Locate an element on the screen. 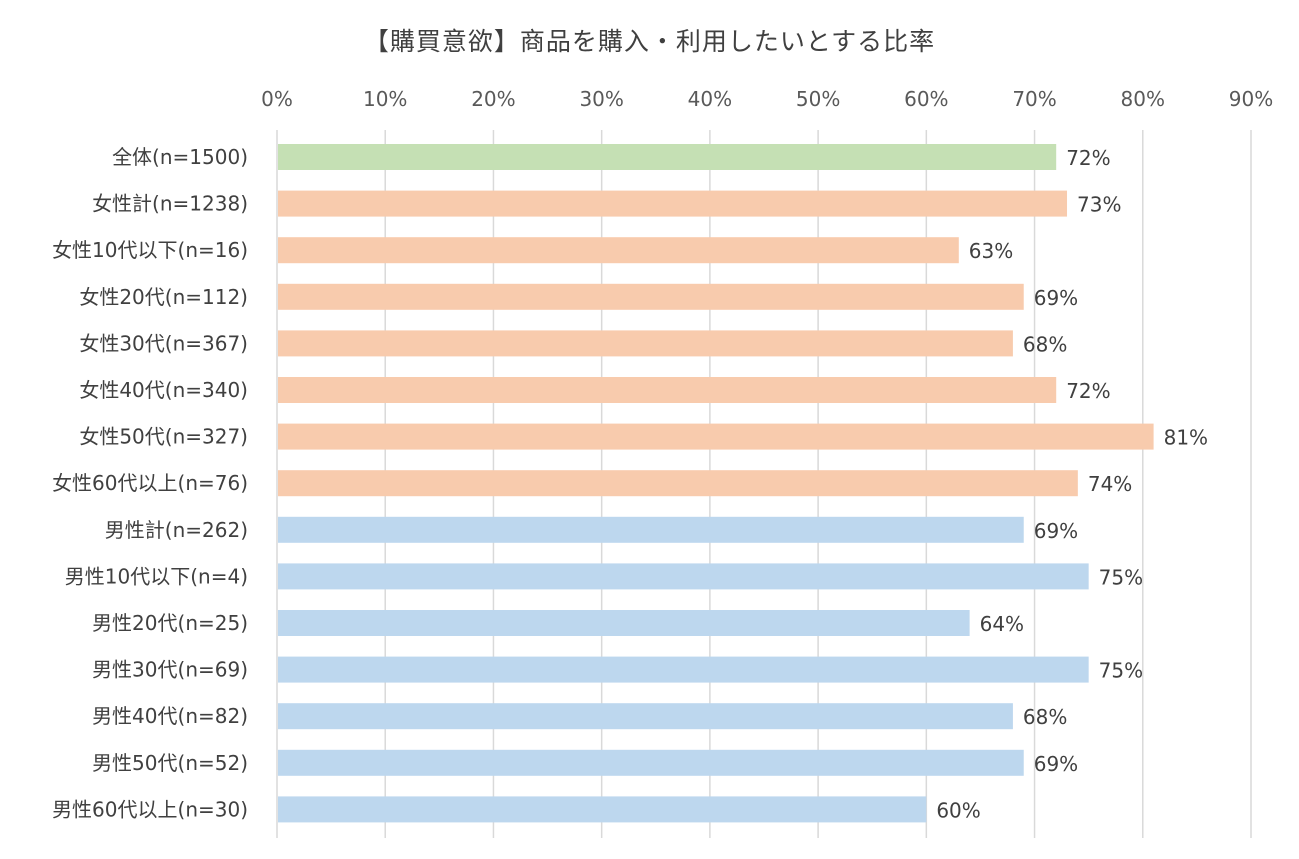 The image size is (1299, 859). category-label: 女性20代(n=112) is located at coordinates (163, 297).